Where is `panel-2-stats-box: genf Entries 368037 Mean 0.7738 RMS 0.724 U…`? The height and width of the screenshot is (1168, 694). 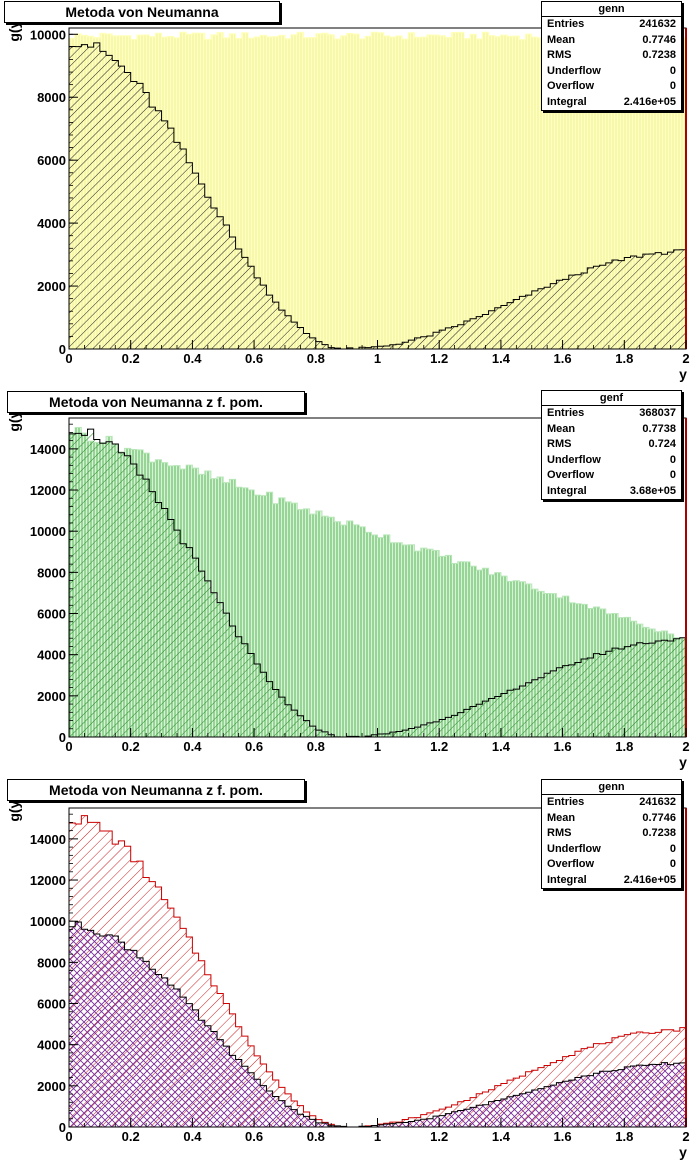 panel-2-stats-box: genf Entries 368037 Mean 0.7738 RMS 0.724 U… is located at coordinates (611, 445).